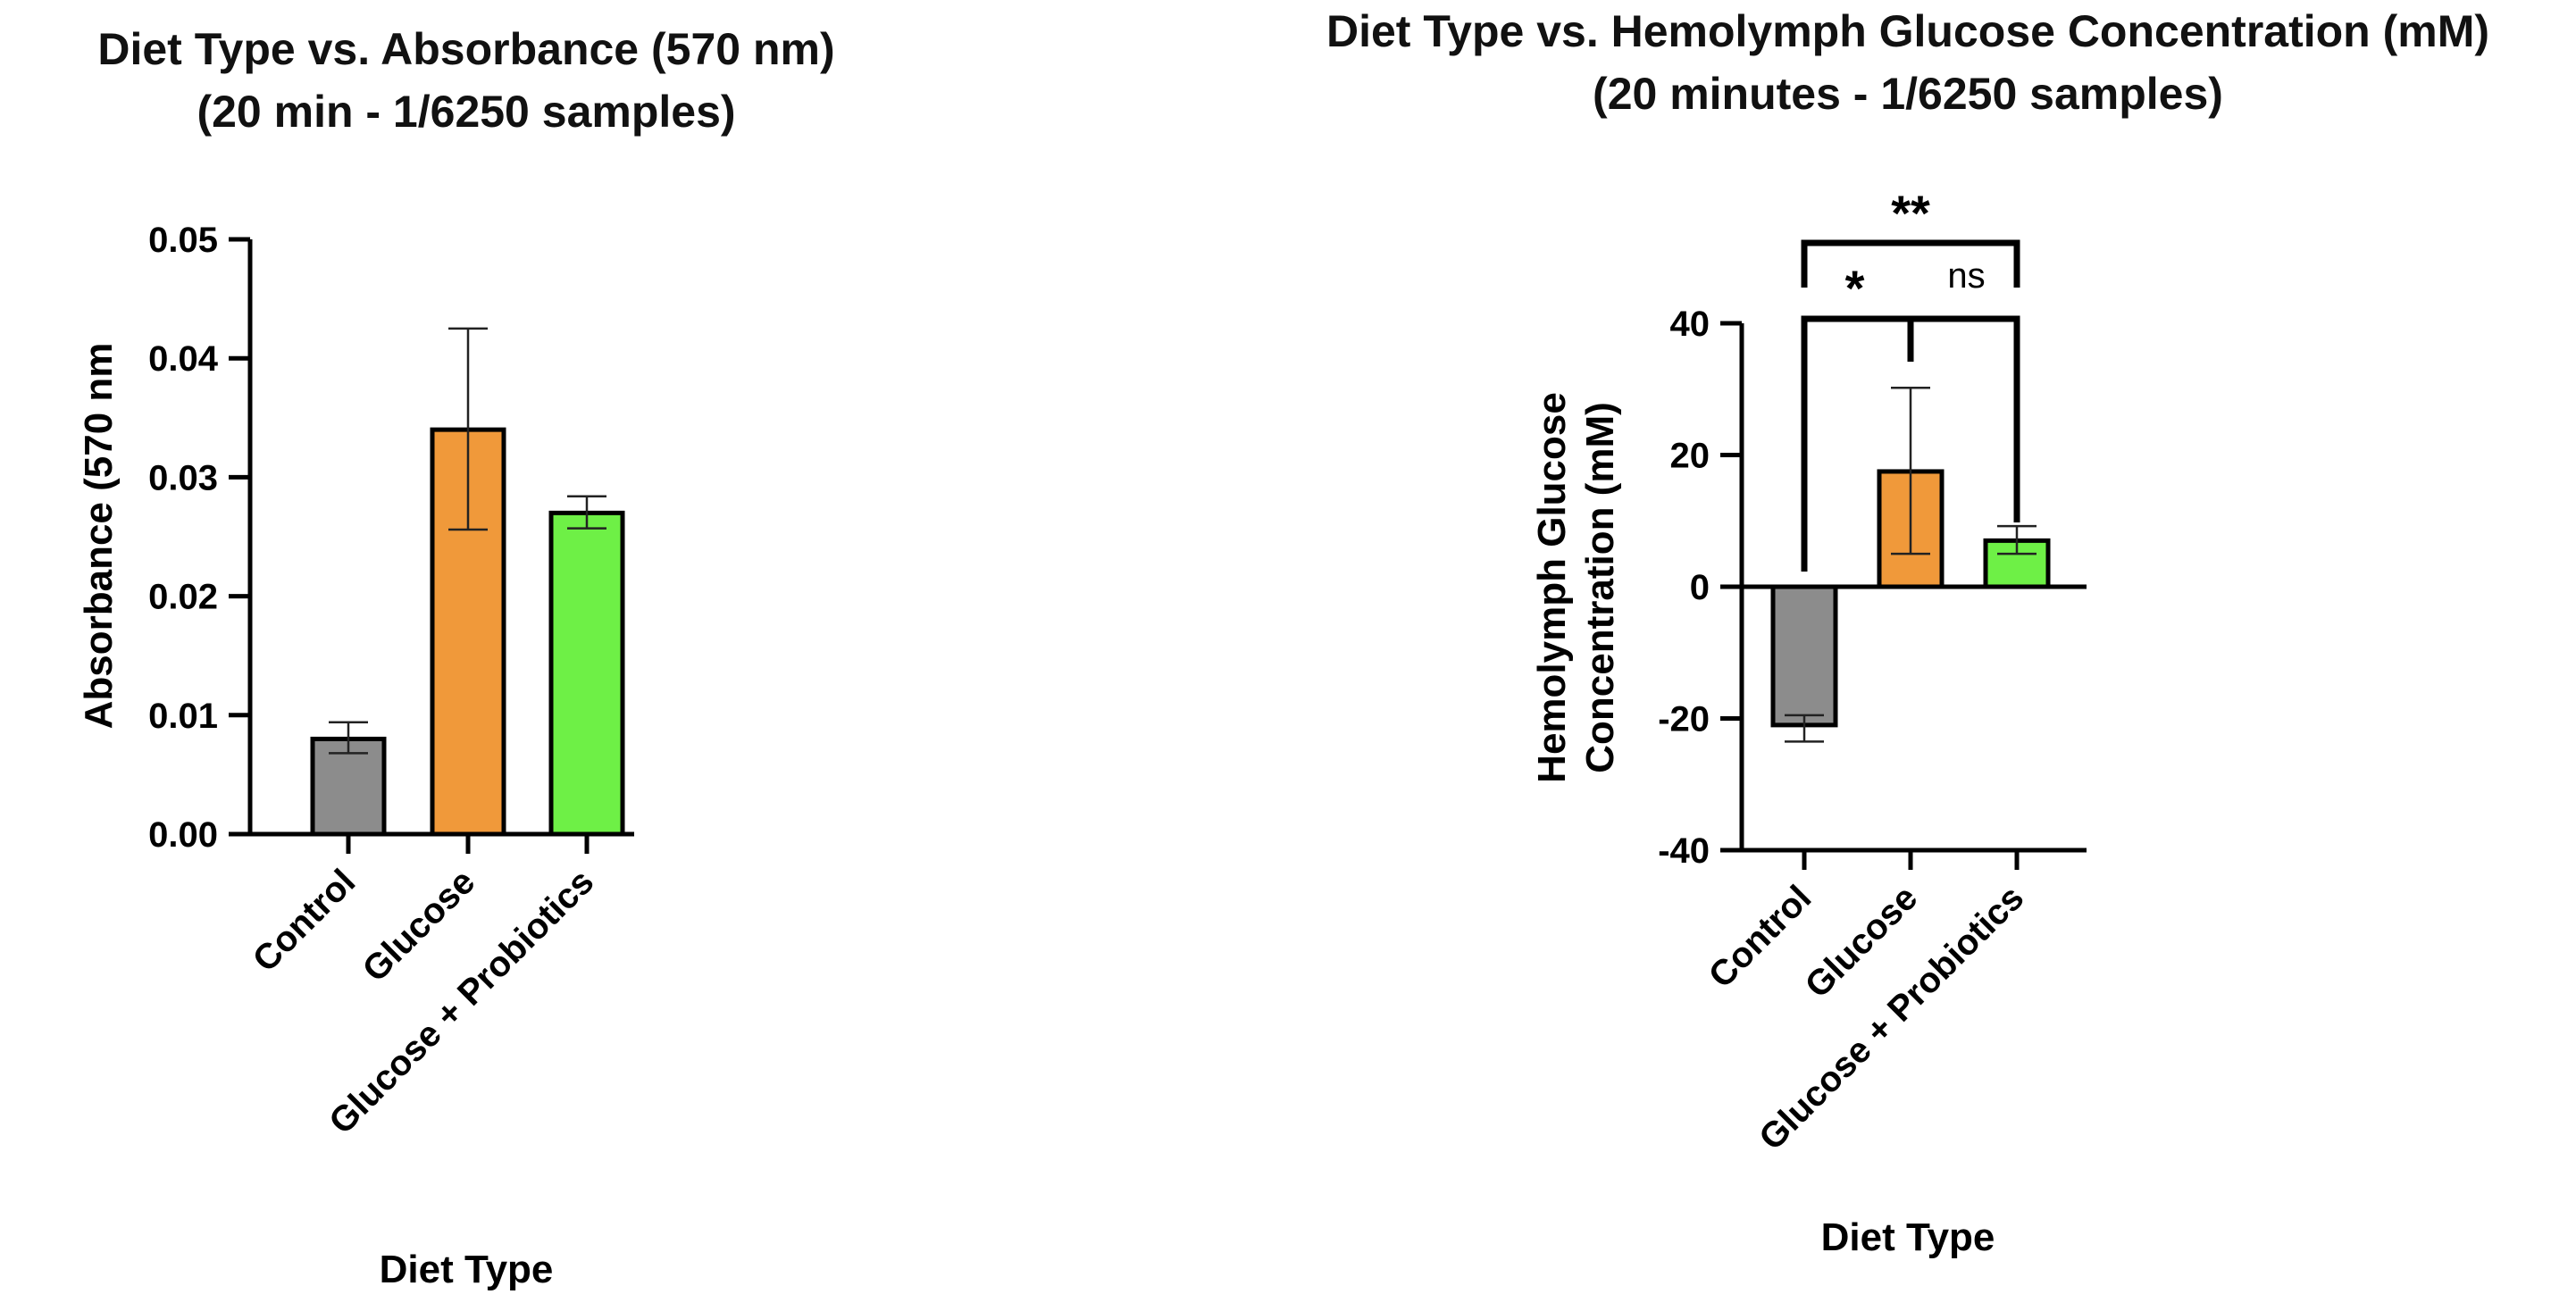 The image size is (2576, 1311). What do you see at coordinates (1700, 587) in the screenshot?
I see `chart2-ytick-label: 0` at bounding box center [1700, 587].